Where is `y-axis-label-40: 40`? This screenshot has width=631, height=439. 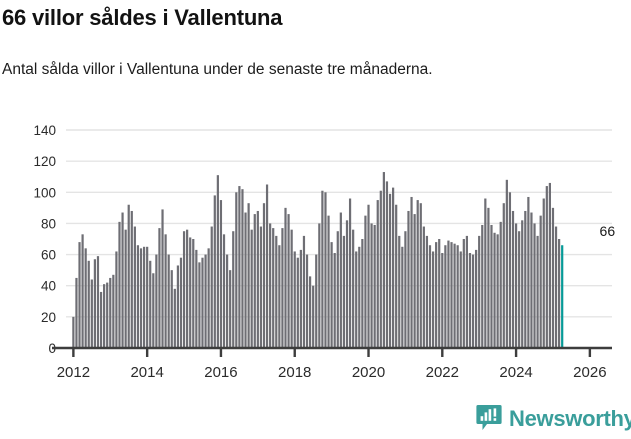 y-axis-label-40: 40 is located at coordinates (48, 286).